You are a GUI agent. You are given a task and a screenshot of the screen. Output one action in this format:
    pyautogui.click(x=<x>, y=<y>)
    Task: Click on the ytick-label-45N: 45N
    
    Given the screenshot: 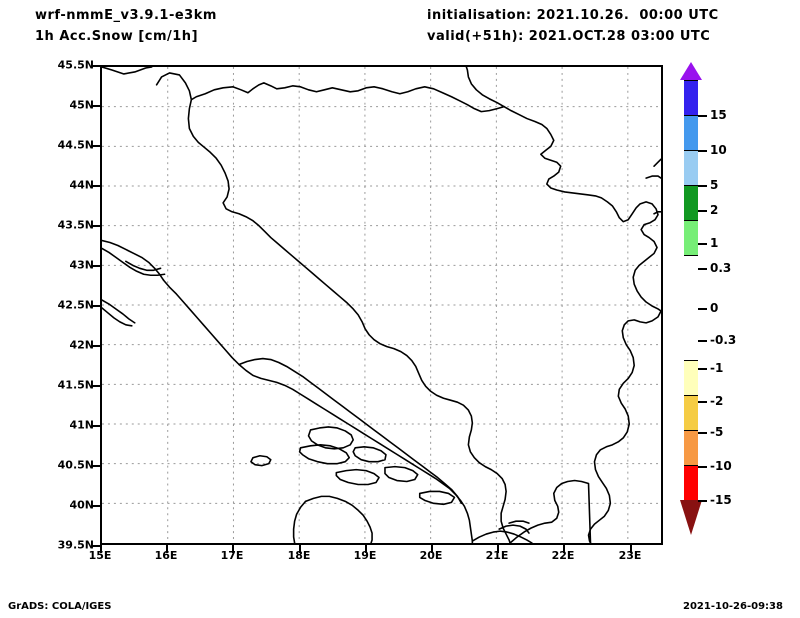 What is the action you would take?
    pyautogui.click(x=81, y=105)
    